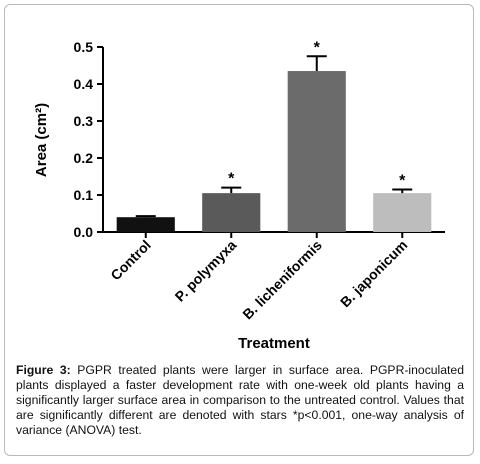  What do you see at coordinates (84, 158) in the screenshot?
I see `y-tick-label: 0.2` at bounding box center [84, 158].